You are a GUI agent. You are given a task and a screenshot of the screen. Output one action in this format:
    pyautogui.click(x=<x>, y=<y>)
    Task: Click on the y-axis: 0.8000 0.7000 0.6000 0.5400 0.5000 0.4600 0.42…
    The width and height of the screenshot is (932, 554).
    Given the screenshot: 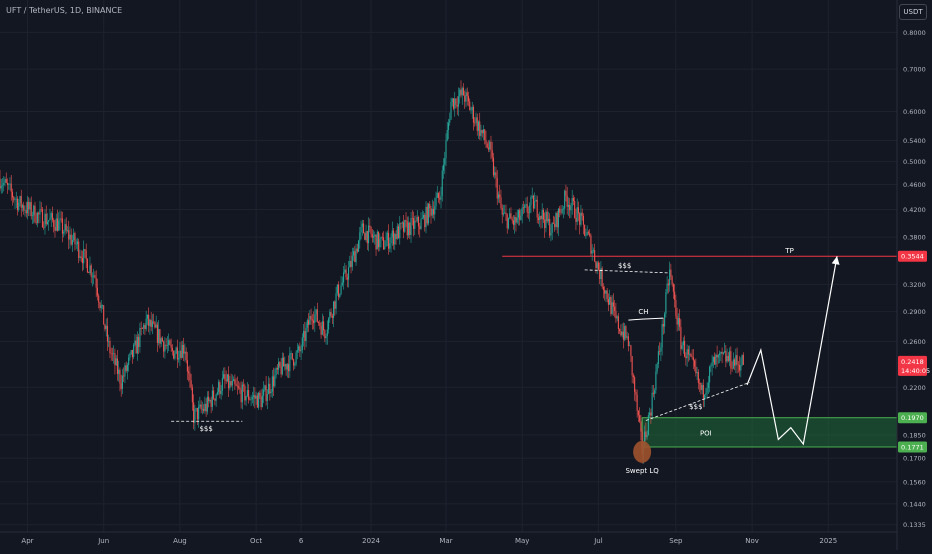 What is the action you would take?
    pyautogui.click(x=914, y=275)
    